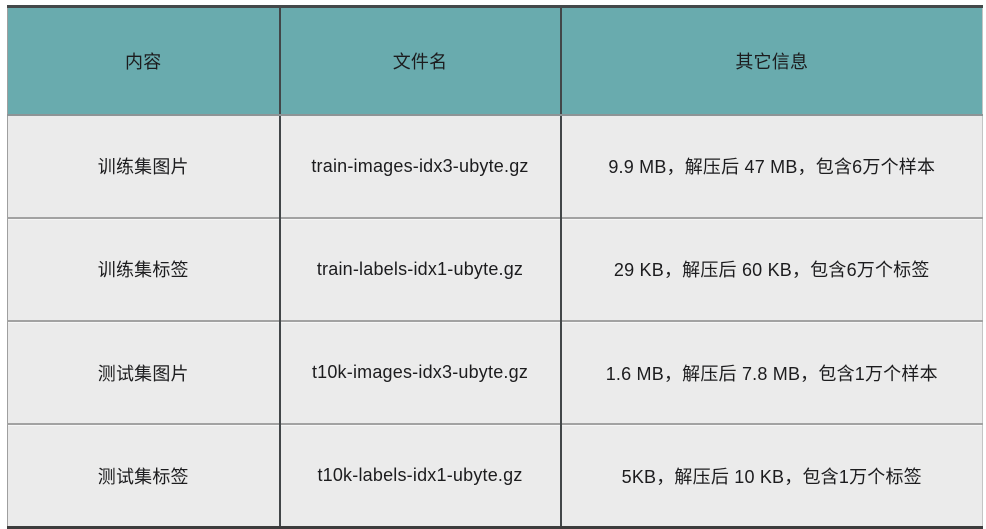 This screenshot has height=529, width=986. Describe the element at coordinates (143, 166) in the screenshot. I see `cell-content: 训练集图片` at that location.